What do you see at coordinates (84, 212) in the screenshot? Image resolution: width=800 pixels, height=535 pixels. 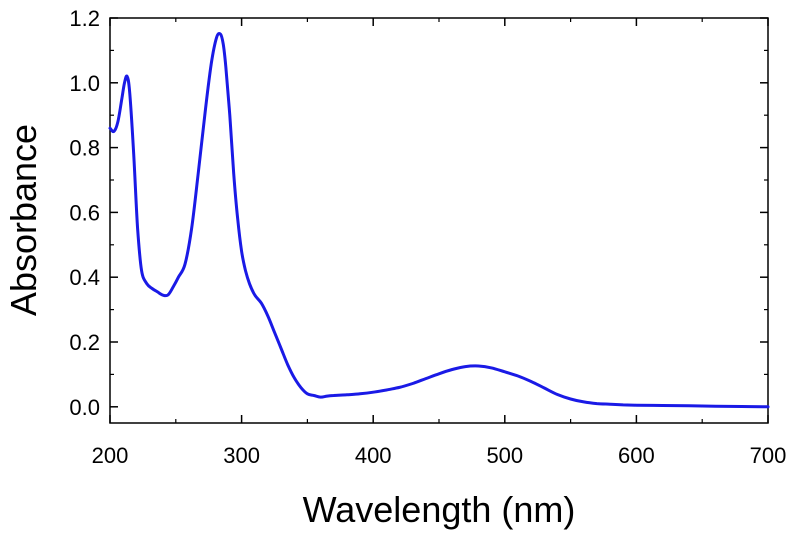 I see `y-tick-label: 0.6` at bounding box center [84, 212].